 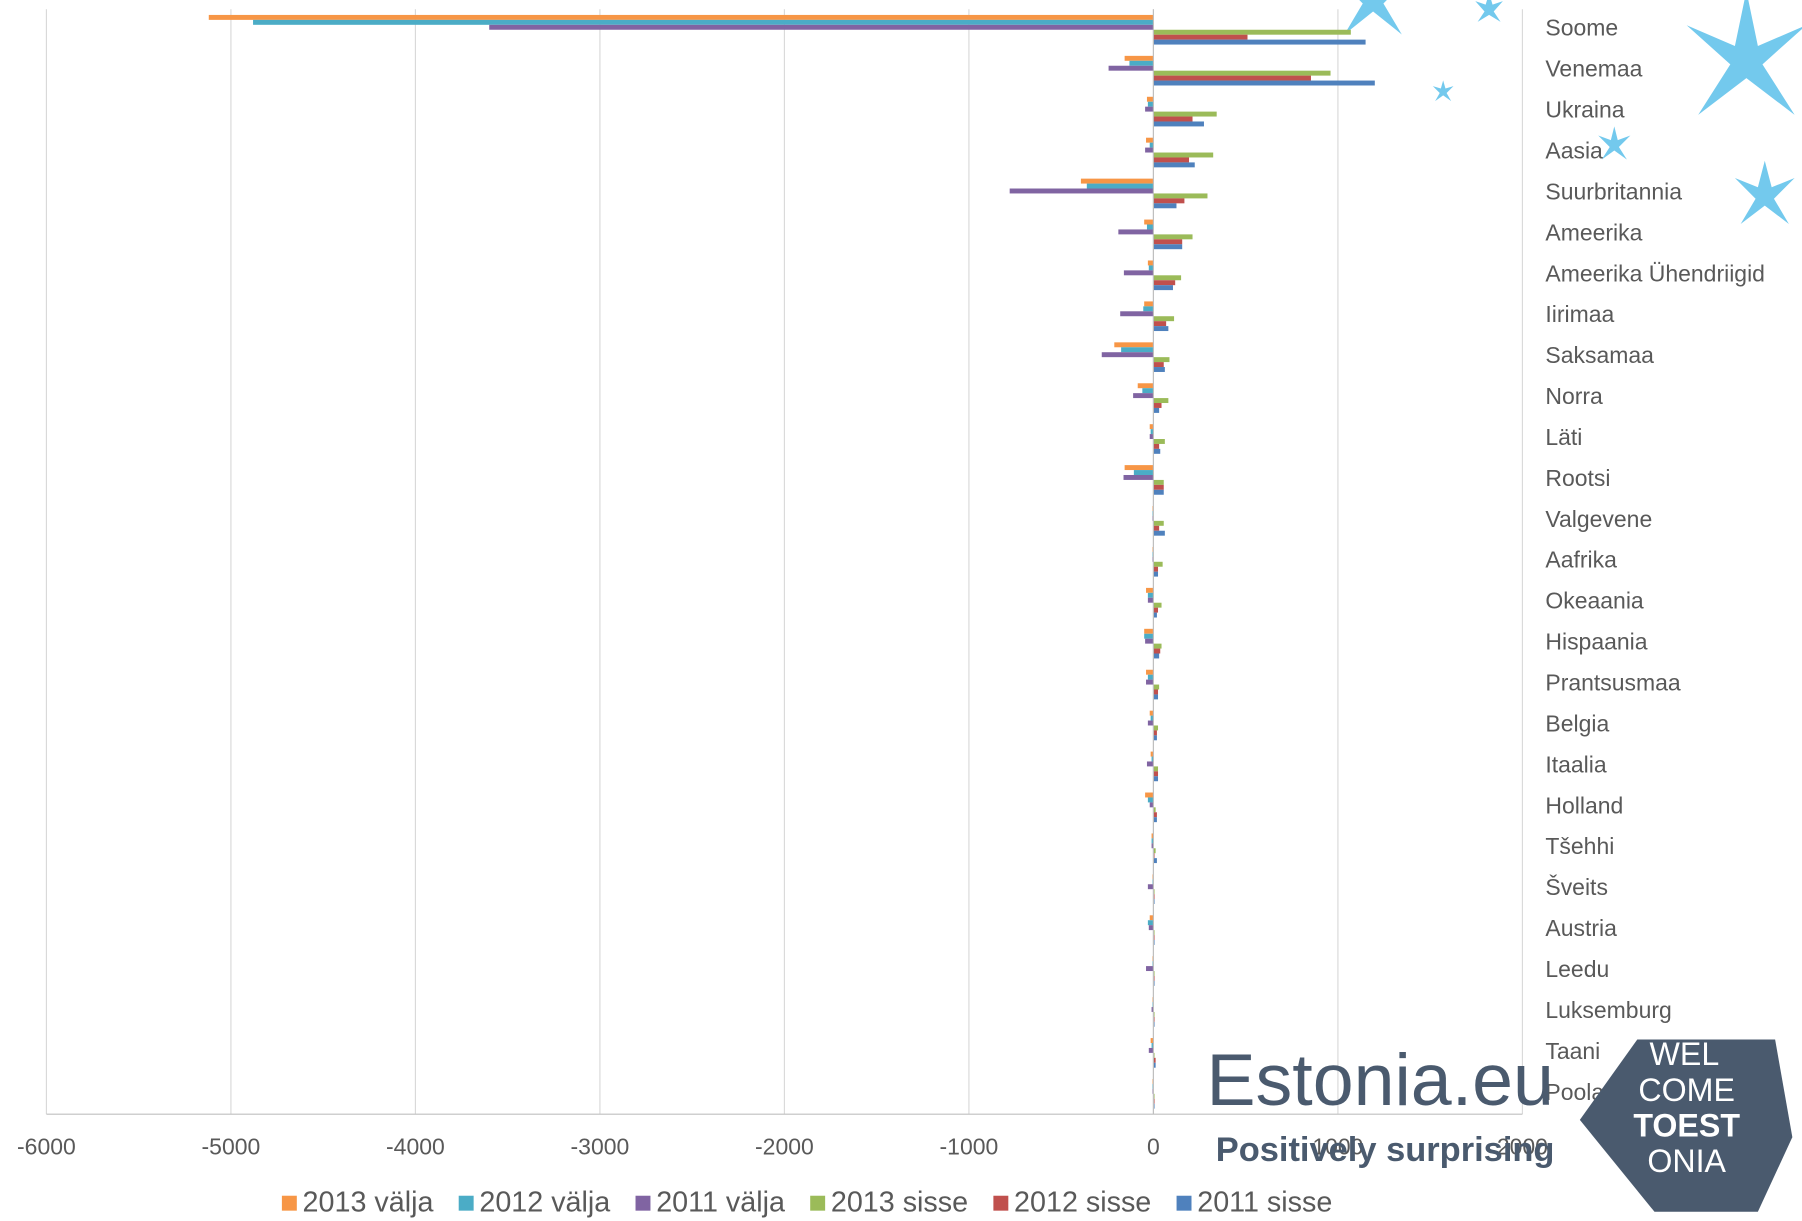 I want to click on watermark-title: Estonia.eu, so click(x=1380, y=1079).